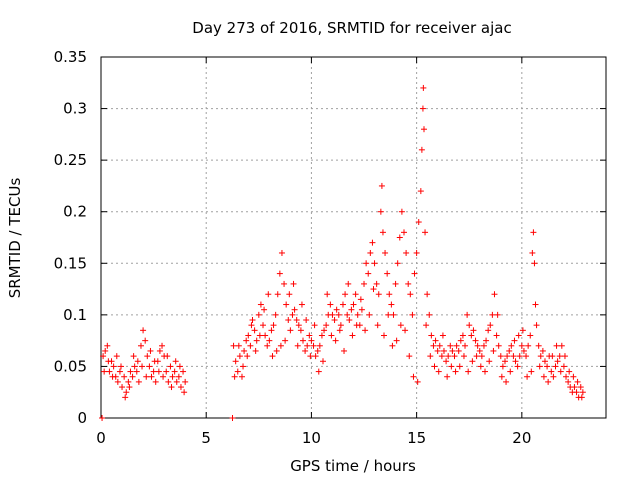 The image size is (640, 480). I want to click on y-tick-labels: 0 0.05 0.1 0.15 0.2 0.25 0.3 0.35, so click(70, 237).